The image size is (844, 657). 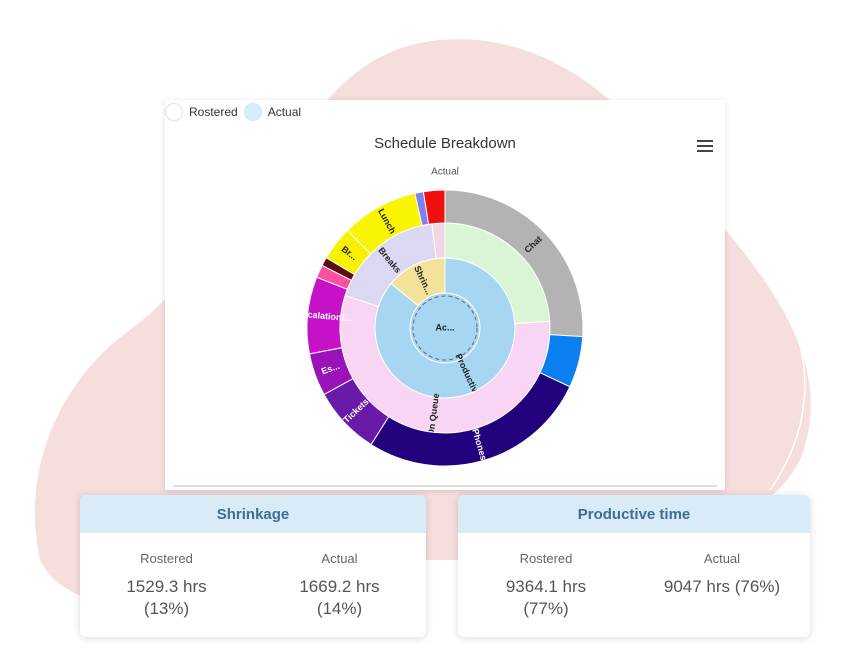 I want to click on card-title: Shrinkage, so click(x=253, y=514).